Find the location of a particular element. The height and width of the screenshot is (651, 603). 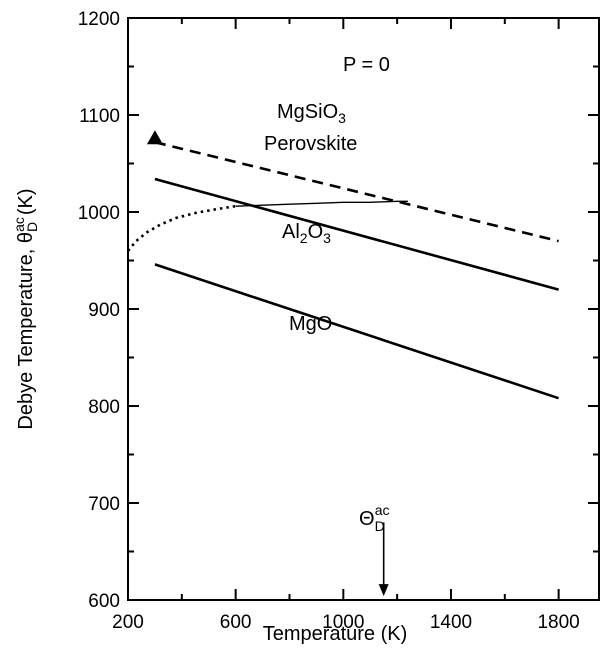

x-tick-label: 600 is located at coordinates (236, 622).